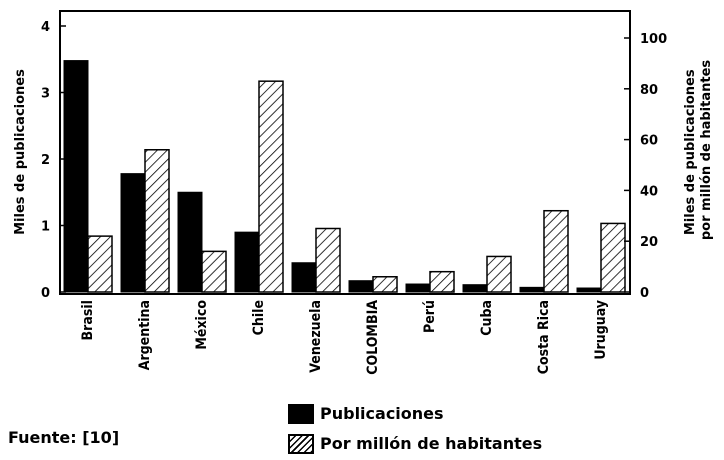  I want to click on legend-swatch-solid, so click(301, 414).